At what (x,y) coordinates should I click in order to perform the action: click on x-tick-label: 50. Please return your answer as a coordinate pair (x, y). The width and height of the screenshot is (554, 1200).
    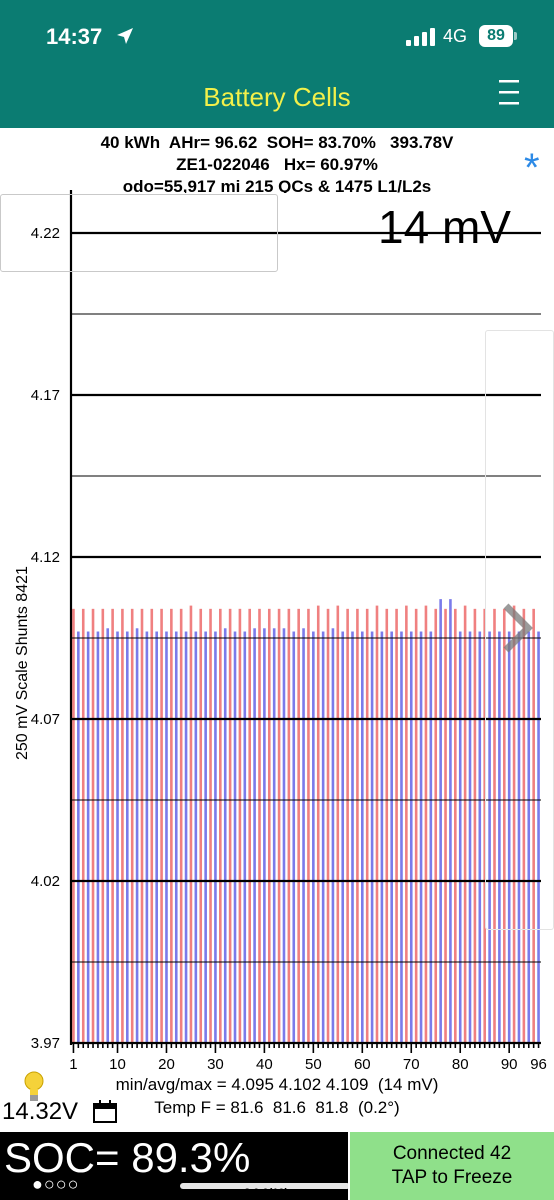
    Looking at the image, I should click on (313, 1064).